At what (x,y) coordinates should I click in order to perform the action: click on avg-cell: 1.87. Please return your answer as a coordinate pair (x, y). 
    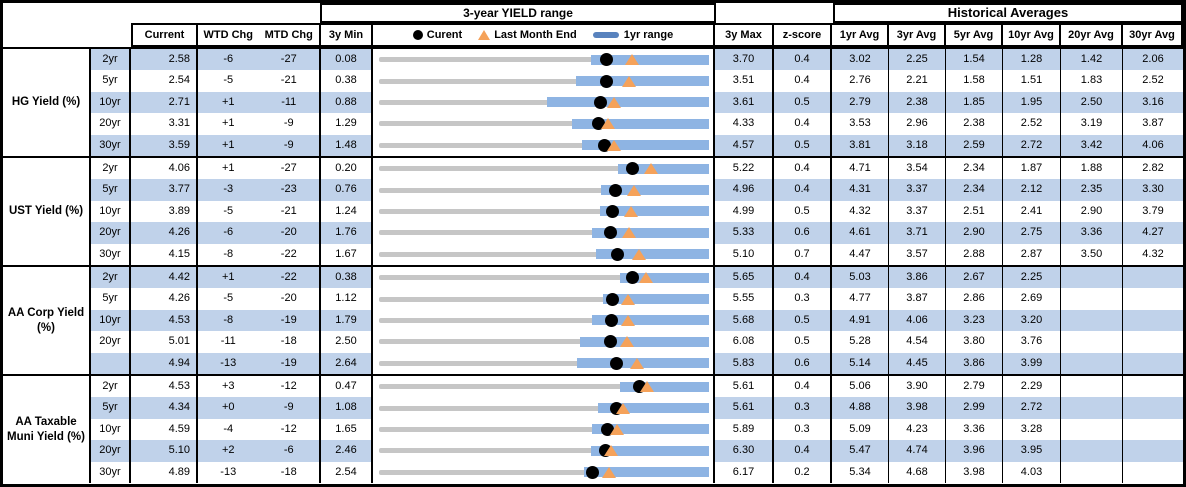
    Looking at the image, I should click on (1032, 169).